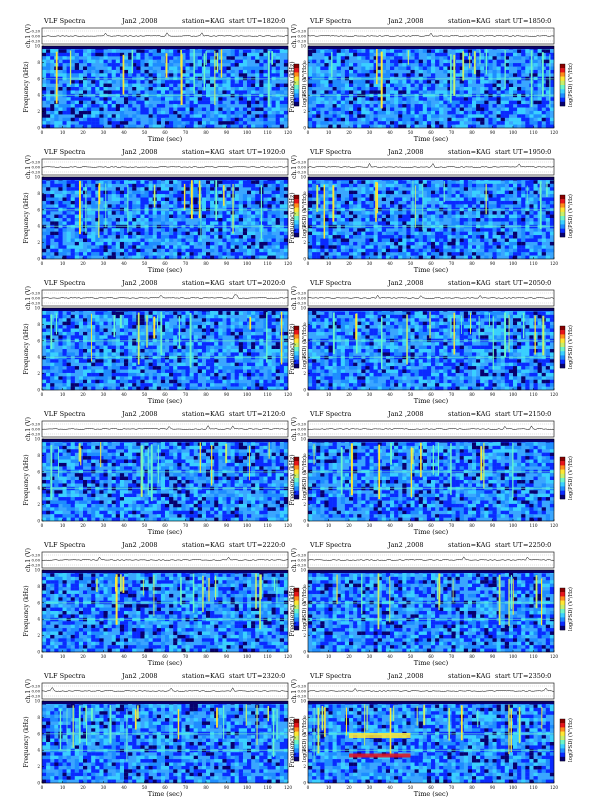 The width and height of the screenshot is (612, 797). Describe the element at coordinates (493, 525) in the screenshot. I see `time-tick-label: 90` at that location.